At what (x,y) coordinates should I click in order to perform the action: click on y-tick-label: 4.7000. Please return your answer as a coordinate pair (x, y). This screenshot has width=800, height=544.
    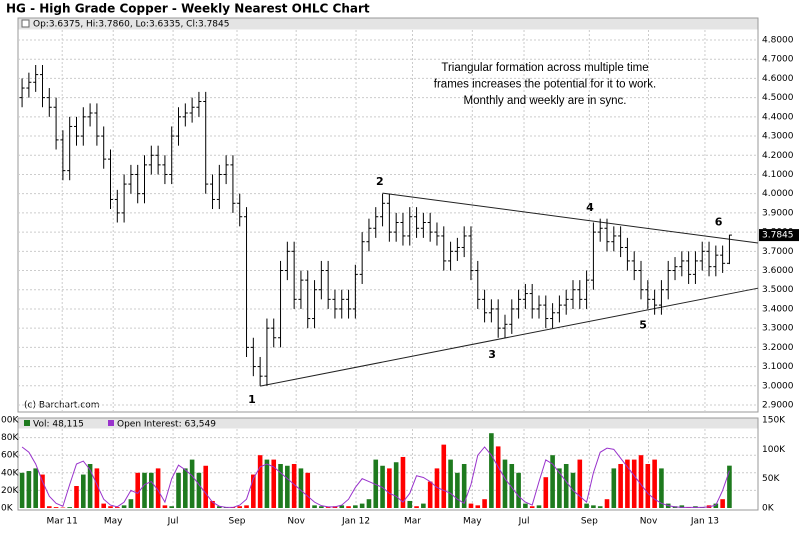
    Looking at the image, I should click on (778, 60).